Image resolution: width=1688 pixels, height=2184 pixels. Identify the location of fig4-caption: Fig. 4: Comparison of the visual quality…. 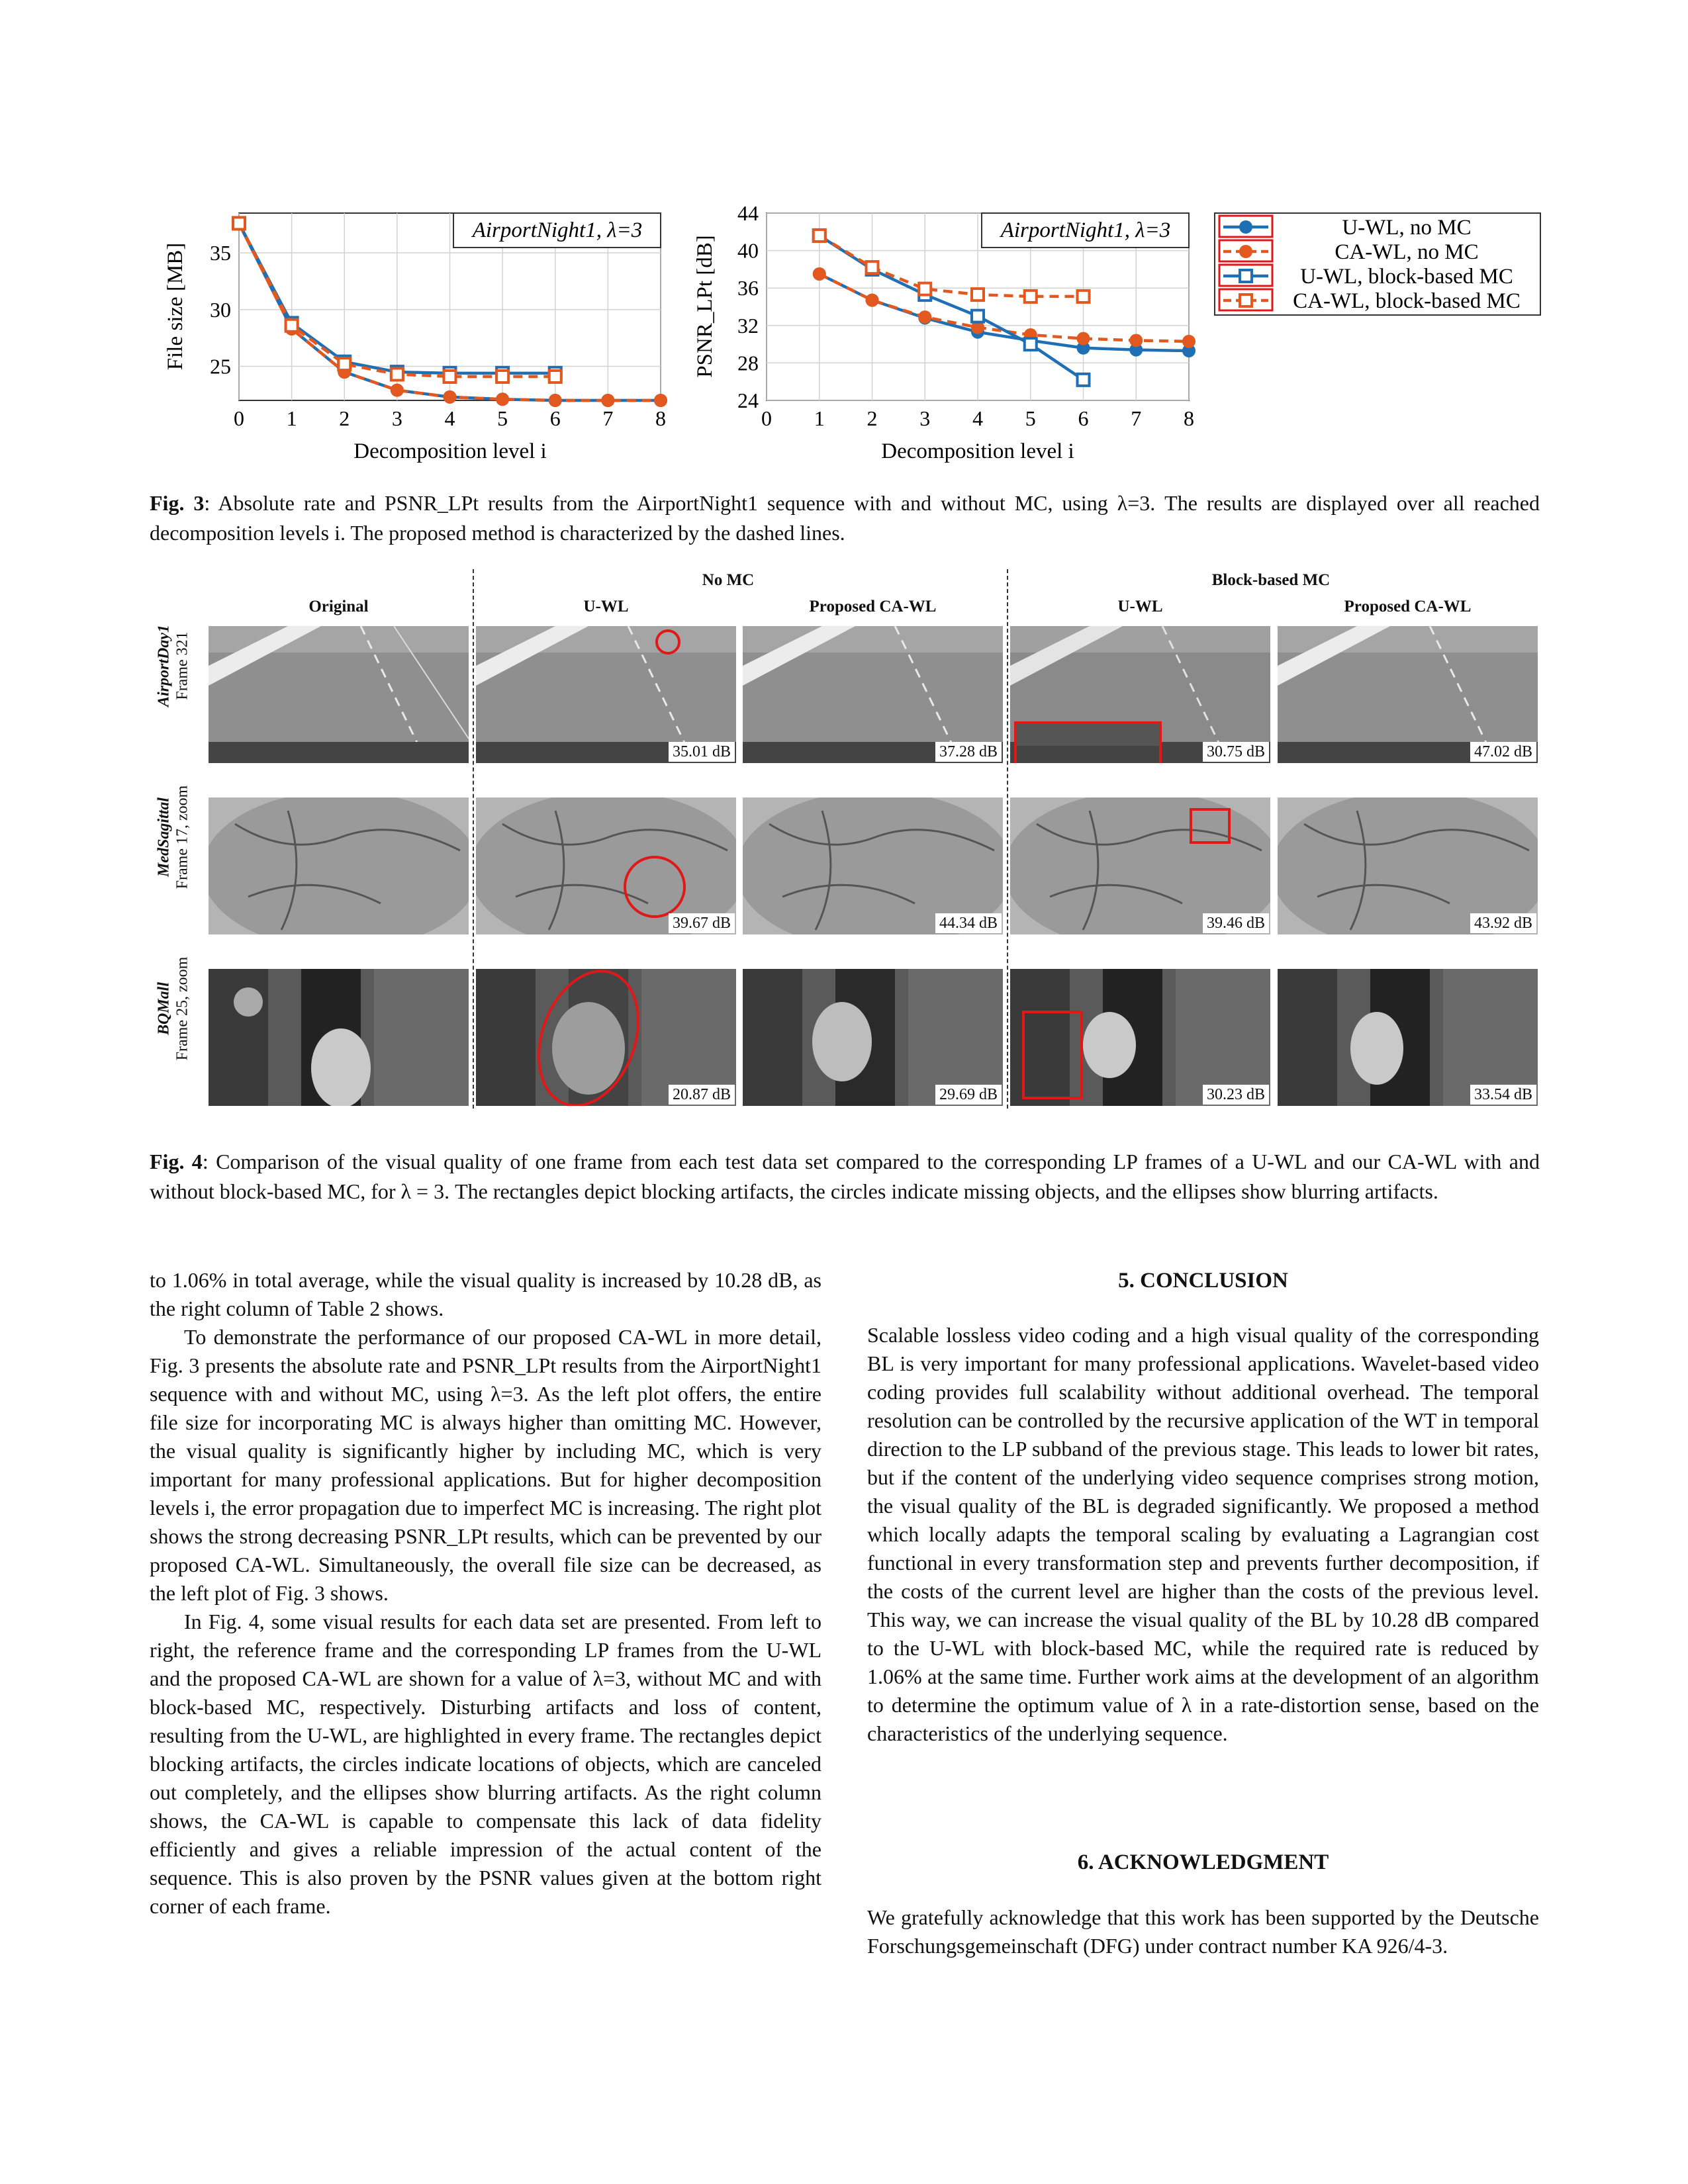
(845, 1176).